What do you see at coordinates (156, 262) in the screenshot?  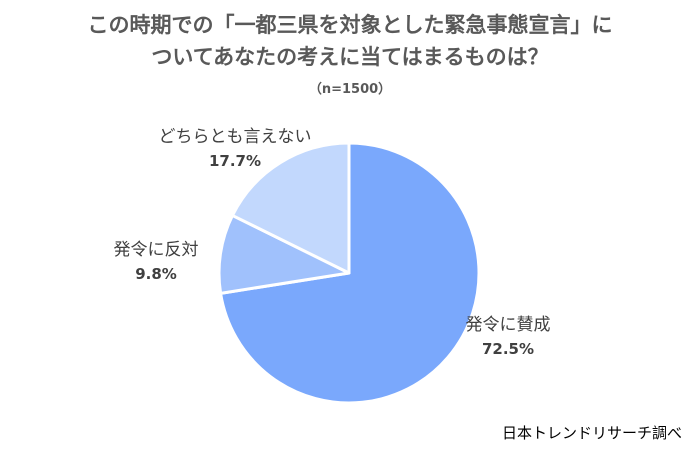 I see `slice-label-oppose: 発令に反対 9.8%` at bounding box center [156, 262].